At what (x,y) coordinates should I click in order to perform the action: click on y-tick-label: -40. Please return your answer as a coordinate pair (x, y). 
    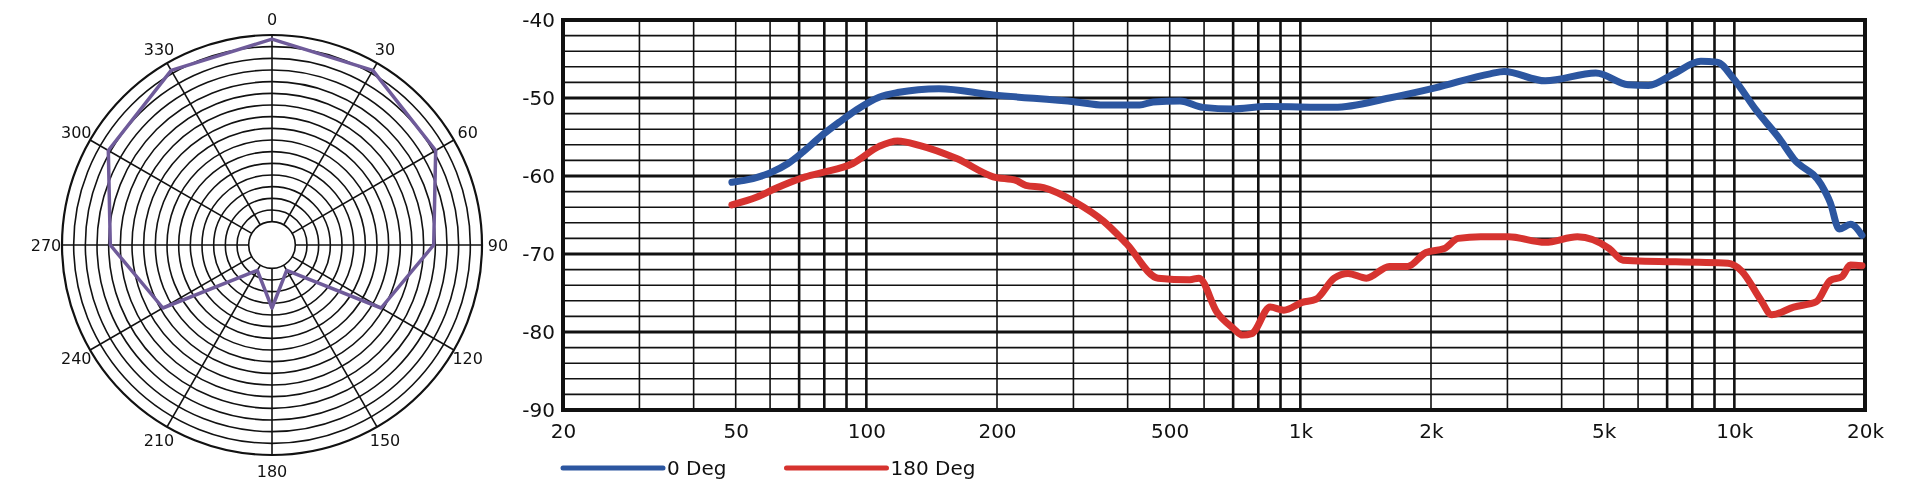
    Looking at the image, I should click on (538, 19).